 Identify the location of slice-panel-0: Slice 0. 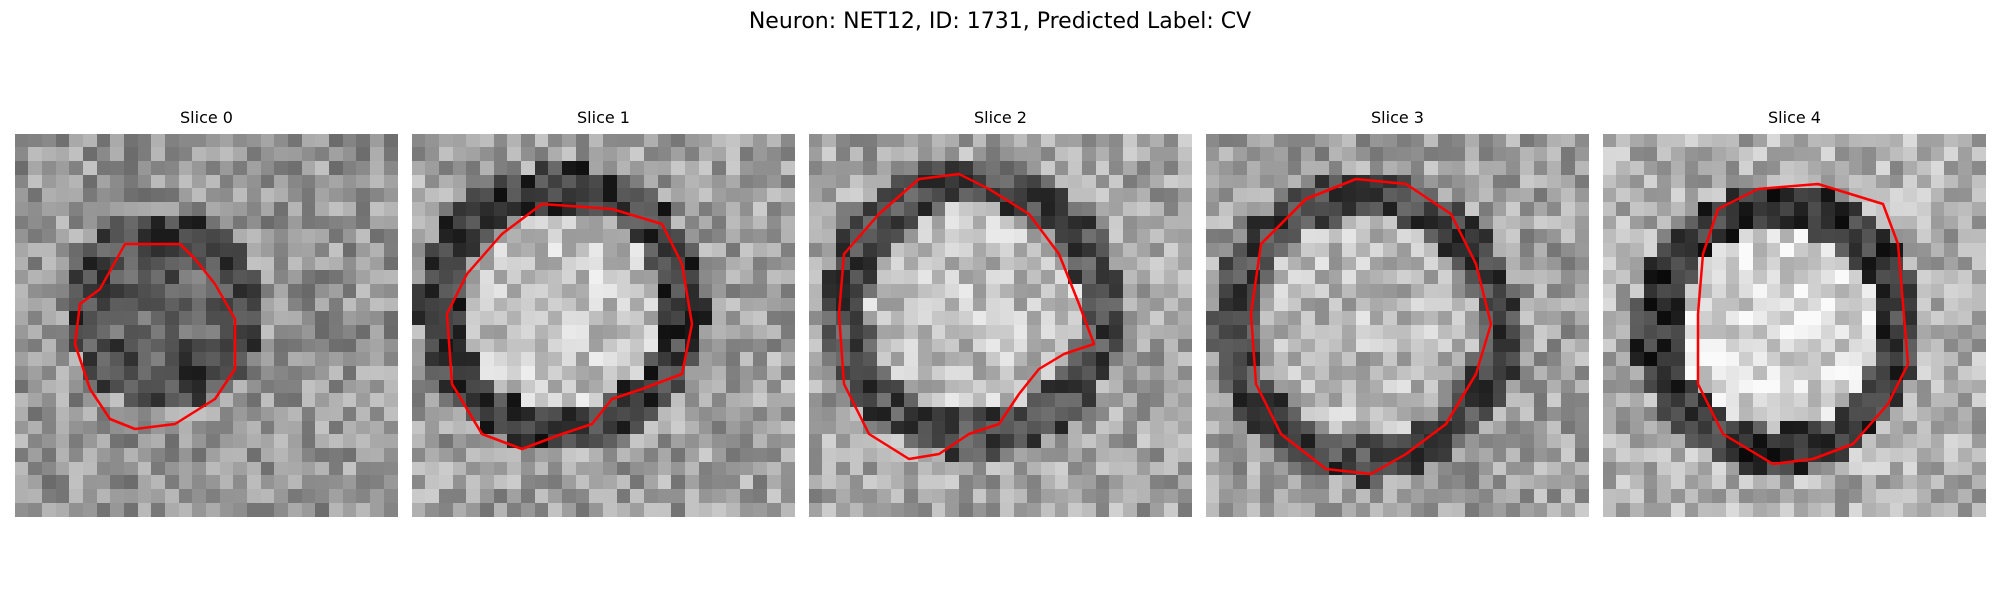
(206, 312).